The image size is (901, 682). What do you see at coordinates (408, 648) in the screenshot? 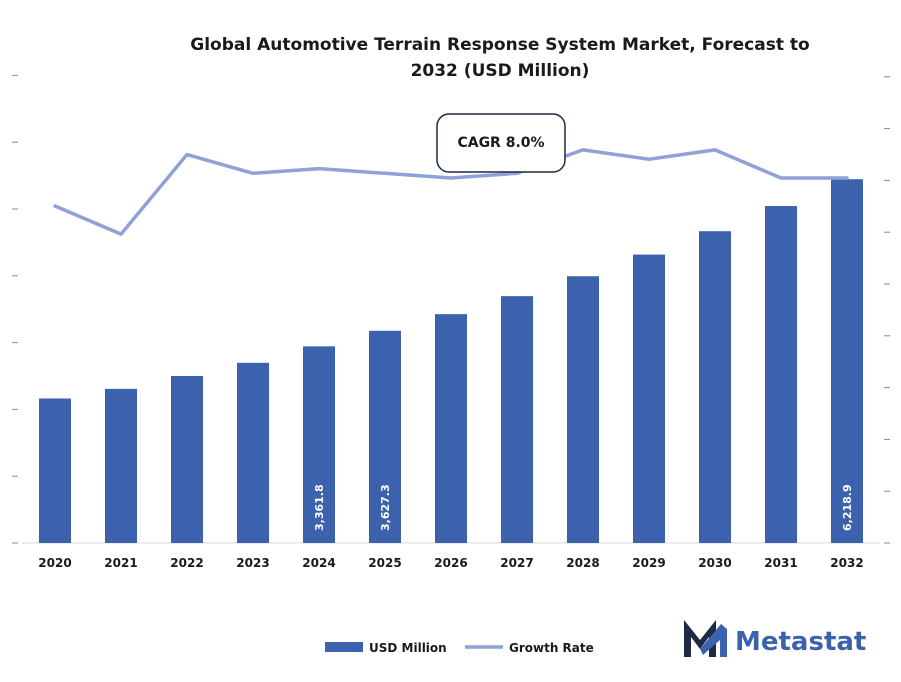
I see `legend-label-usd-million: USD Million` at bounding box center [408, 648].